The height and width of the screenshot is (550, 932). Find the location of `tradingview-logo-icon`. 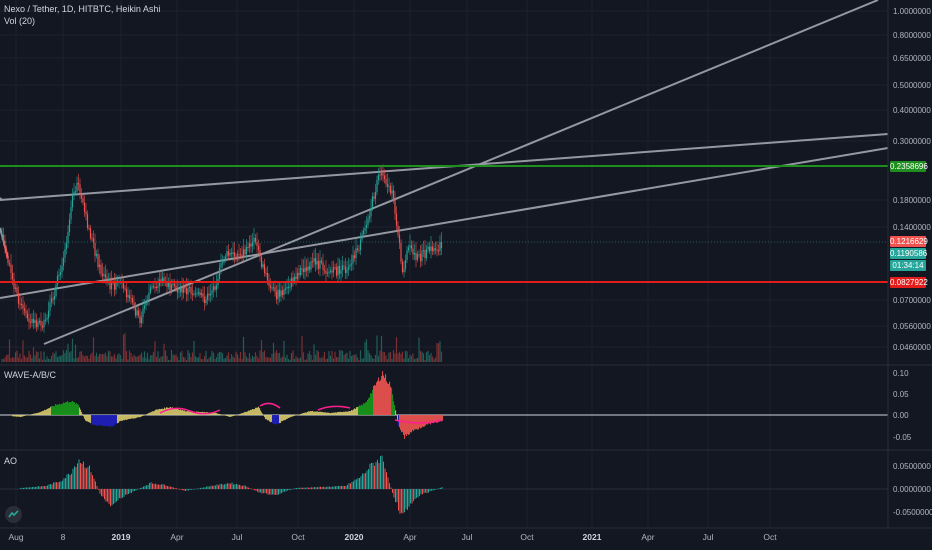

tradingview-logo-icon is located at coordinates (13, 514).